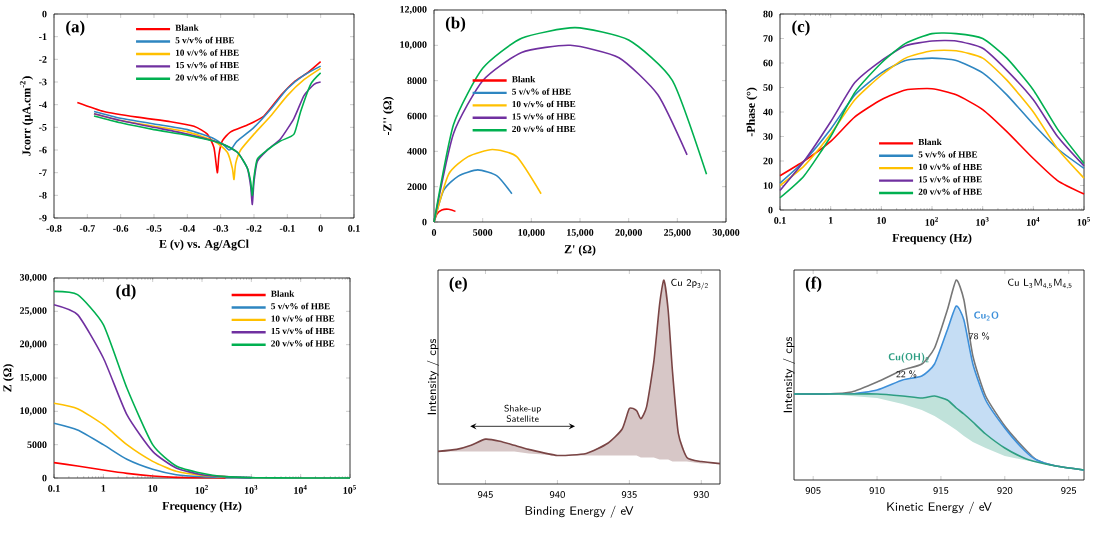  I want to click on annotation: (b), so click(455, 24).